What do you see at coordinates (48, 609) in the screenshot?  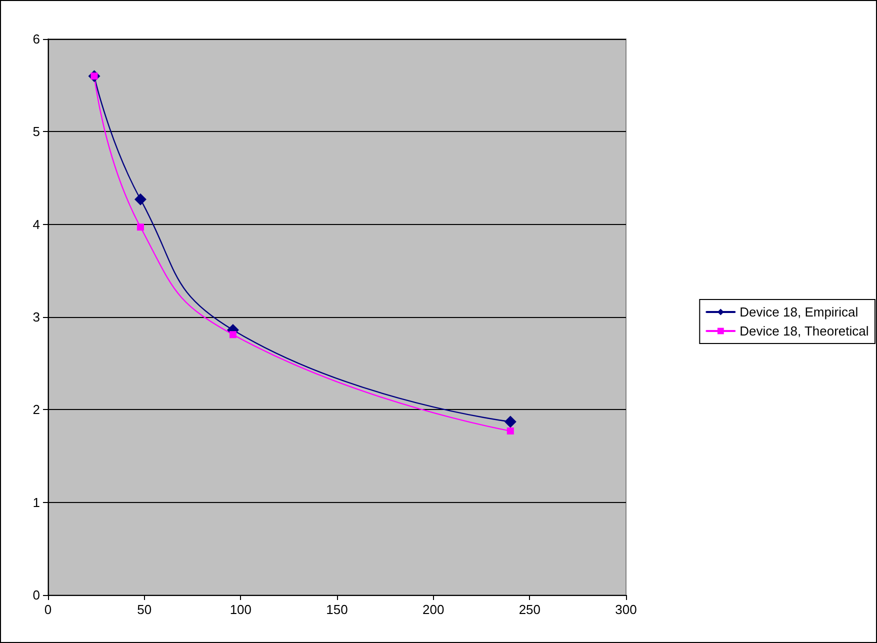 I see `x-tick-label: 0` at bounding box center [48, 609].